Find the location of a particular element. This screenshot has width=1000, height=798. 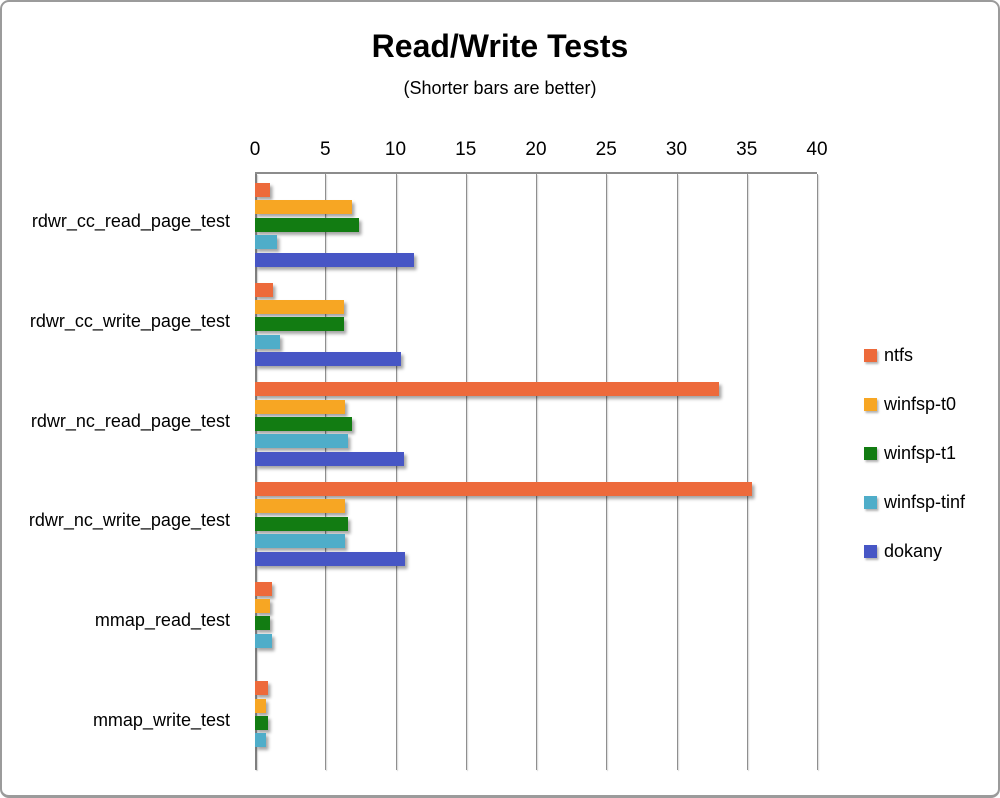

category-label: mmap_read_test is located at coordinates (162, 619).